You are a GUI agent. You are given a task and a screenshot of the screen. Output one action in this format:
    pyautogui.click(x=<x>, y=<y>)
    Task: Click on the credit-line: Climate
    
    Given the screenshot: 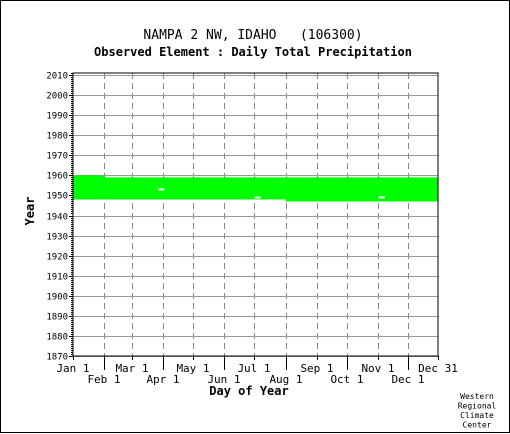 What is the action you would take?
    pyautogui.click(x=477, y=415)
    